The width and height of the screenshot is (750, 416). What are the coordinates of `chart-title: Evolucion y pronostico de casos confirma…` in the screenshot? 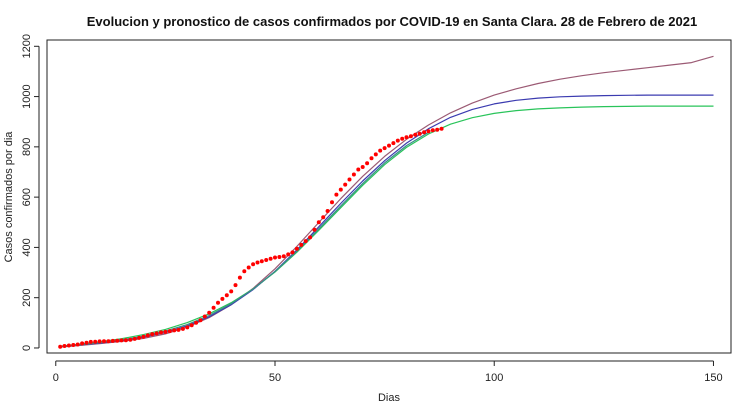 It's located at (392, 21).